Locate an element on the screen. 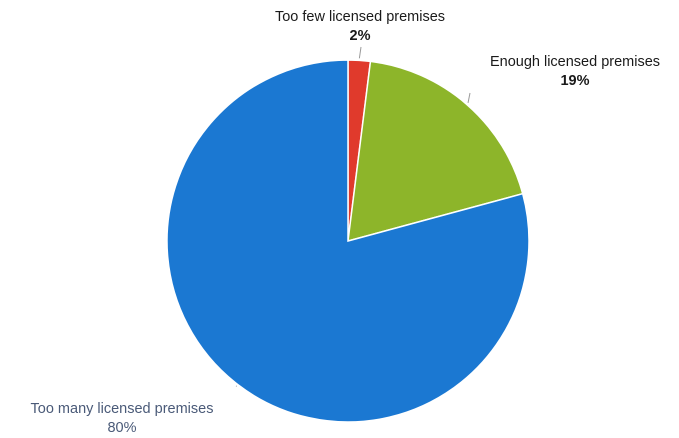  slice-label-too-few-percent: 2% is located at coordinates (360, 36).